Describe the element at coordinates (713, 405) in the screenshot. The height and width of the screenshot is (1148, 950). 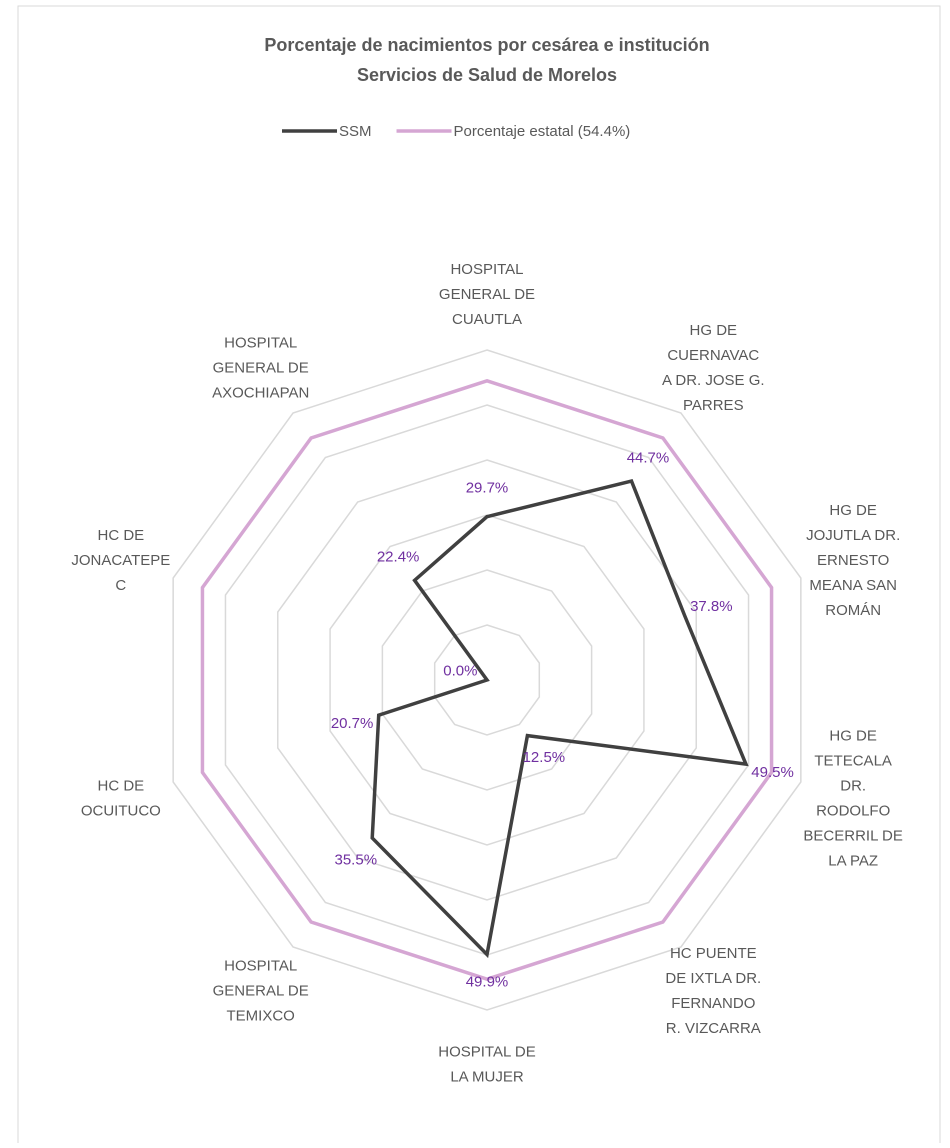
I see `category-label-line: PARRES` at that location.